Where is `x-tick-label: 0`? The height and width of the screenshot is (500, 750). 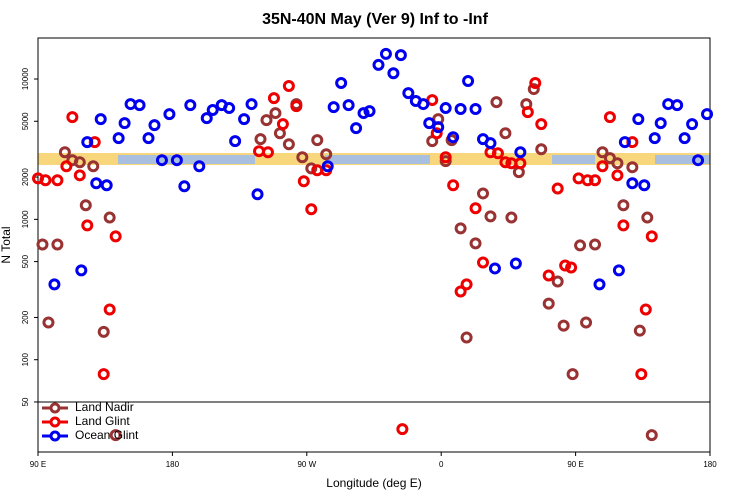
x-tick-label: 0 is located at coordinates (441, 464).